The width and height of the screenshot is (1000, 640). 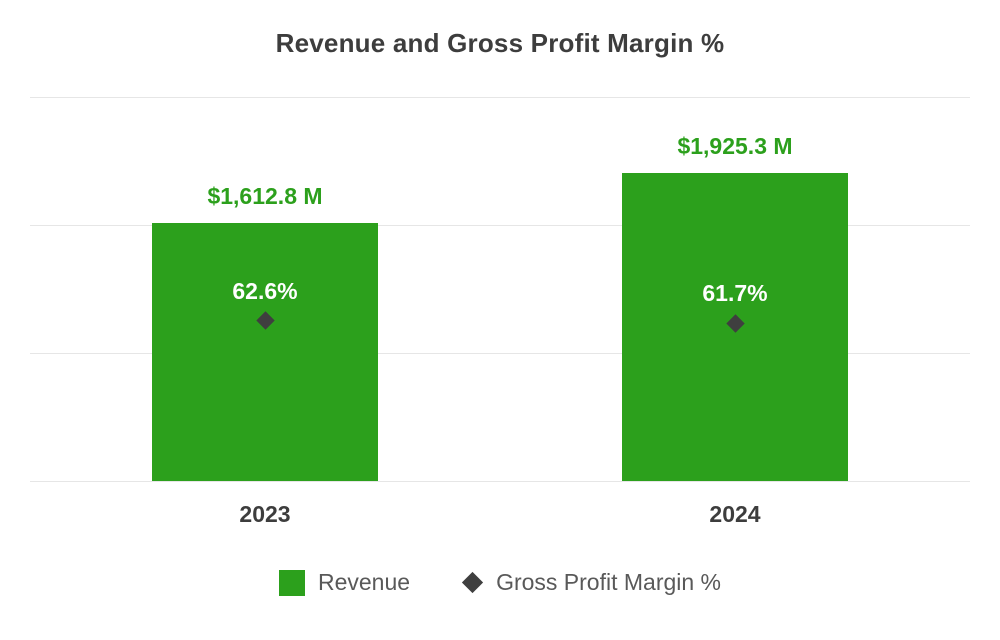 I want to click on legend-item-margin: Gross Profit Margin %, so click(x=591, y=582).